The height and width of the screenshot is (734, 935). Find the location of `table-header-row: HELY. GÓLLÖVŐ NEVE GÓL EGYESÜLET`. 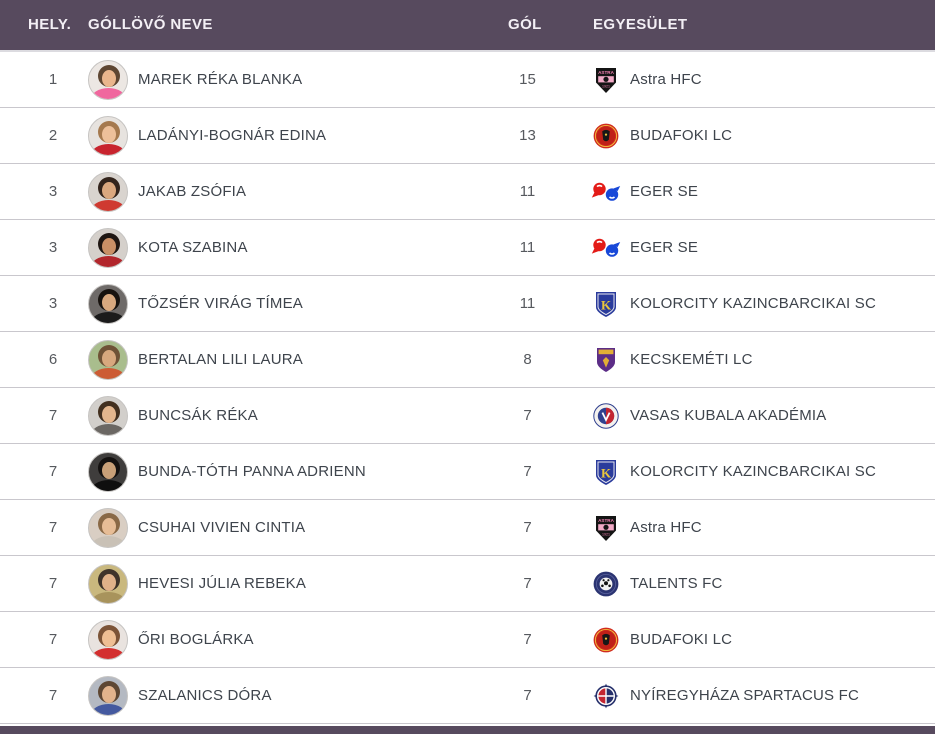

table-header-row: HELY. GÓLLÖVŐ NEVE GÓL EGYESÜLET is located at coordinates (467, 25).